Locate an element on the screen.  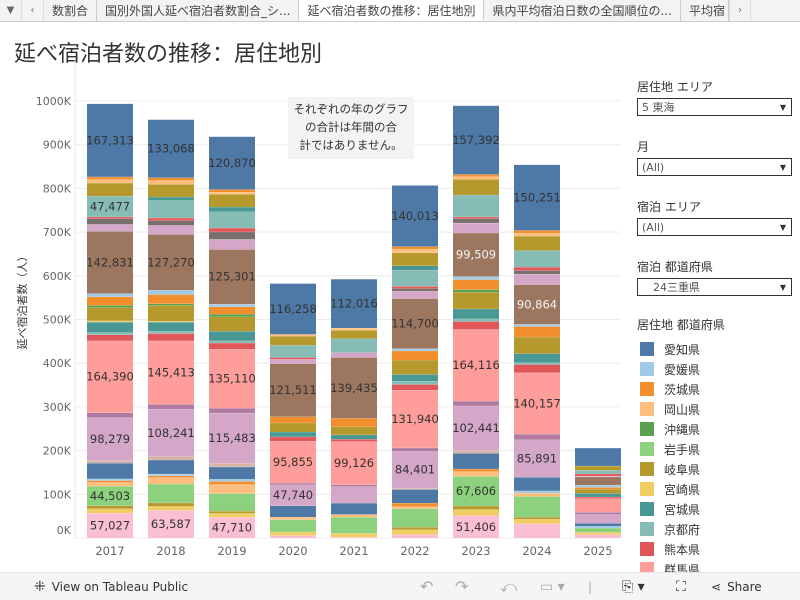
tab-1: 数割合 is located at coordinates (71, 10).